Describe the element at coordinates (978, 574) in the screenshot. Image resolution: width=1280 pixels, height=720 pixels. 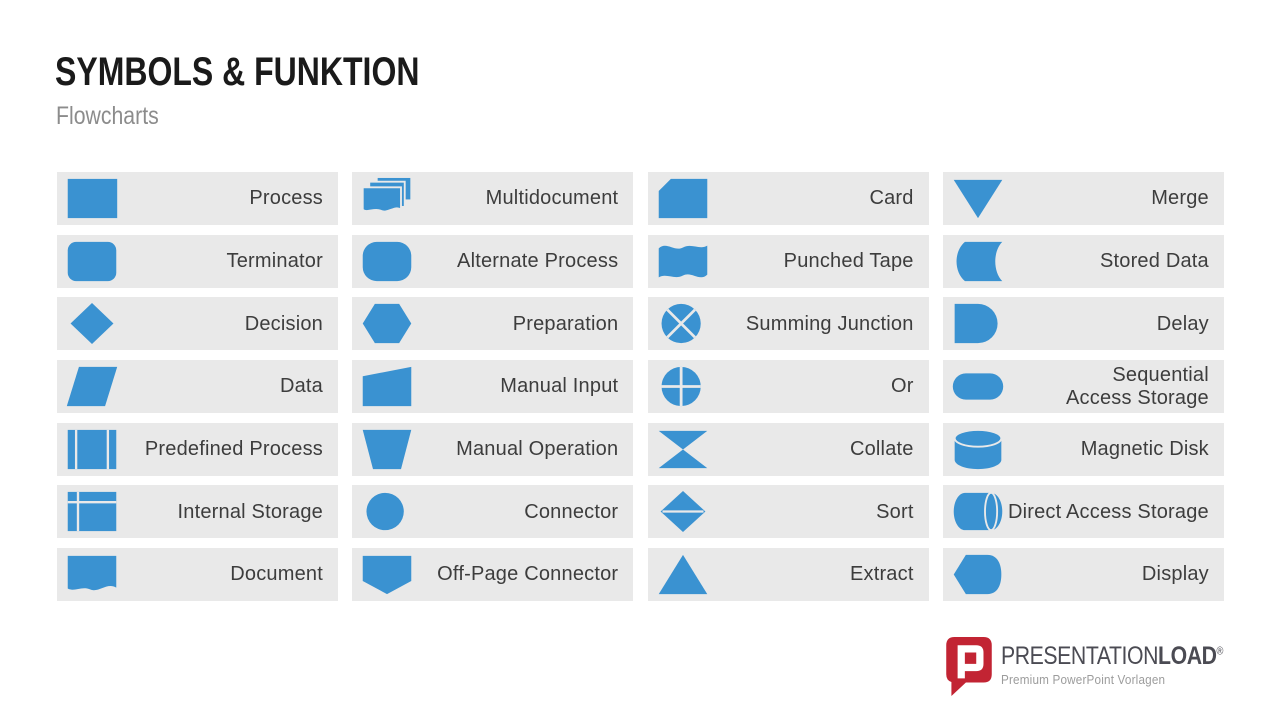
I see `display-icon` at that location.